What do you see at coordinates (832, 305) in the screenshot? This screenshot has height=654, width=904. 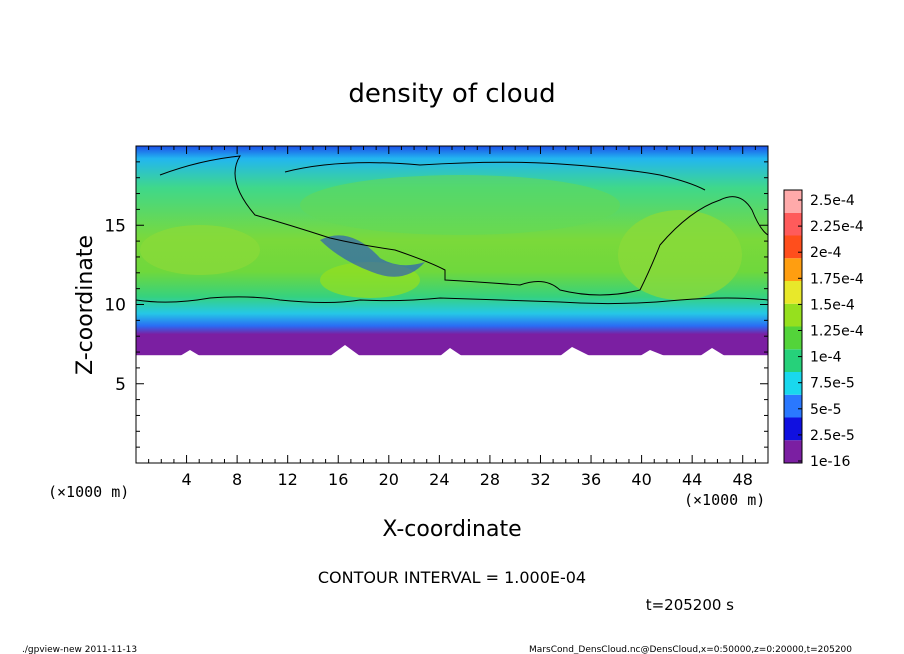 I see `colorbar-label: 1.5e-4` at bounding box center [832, 305].